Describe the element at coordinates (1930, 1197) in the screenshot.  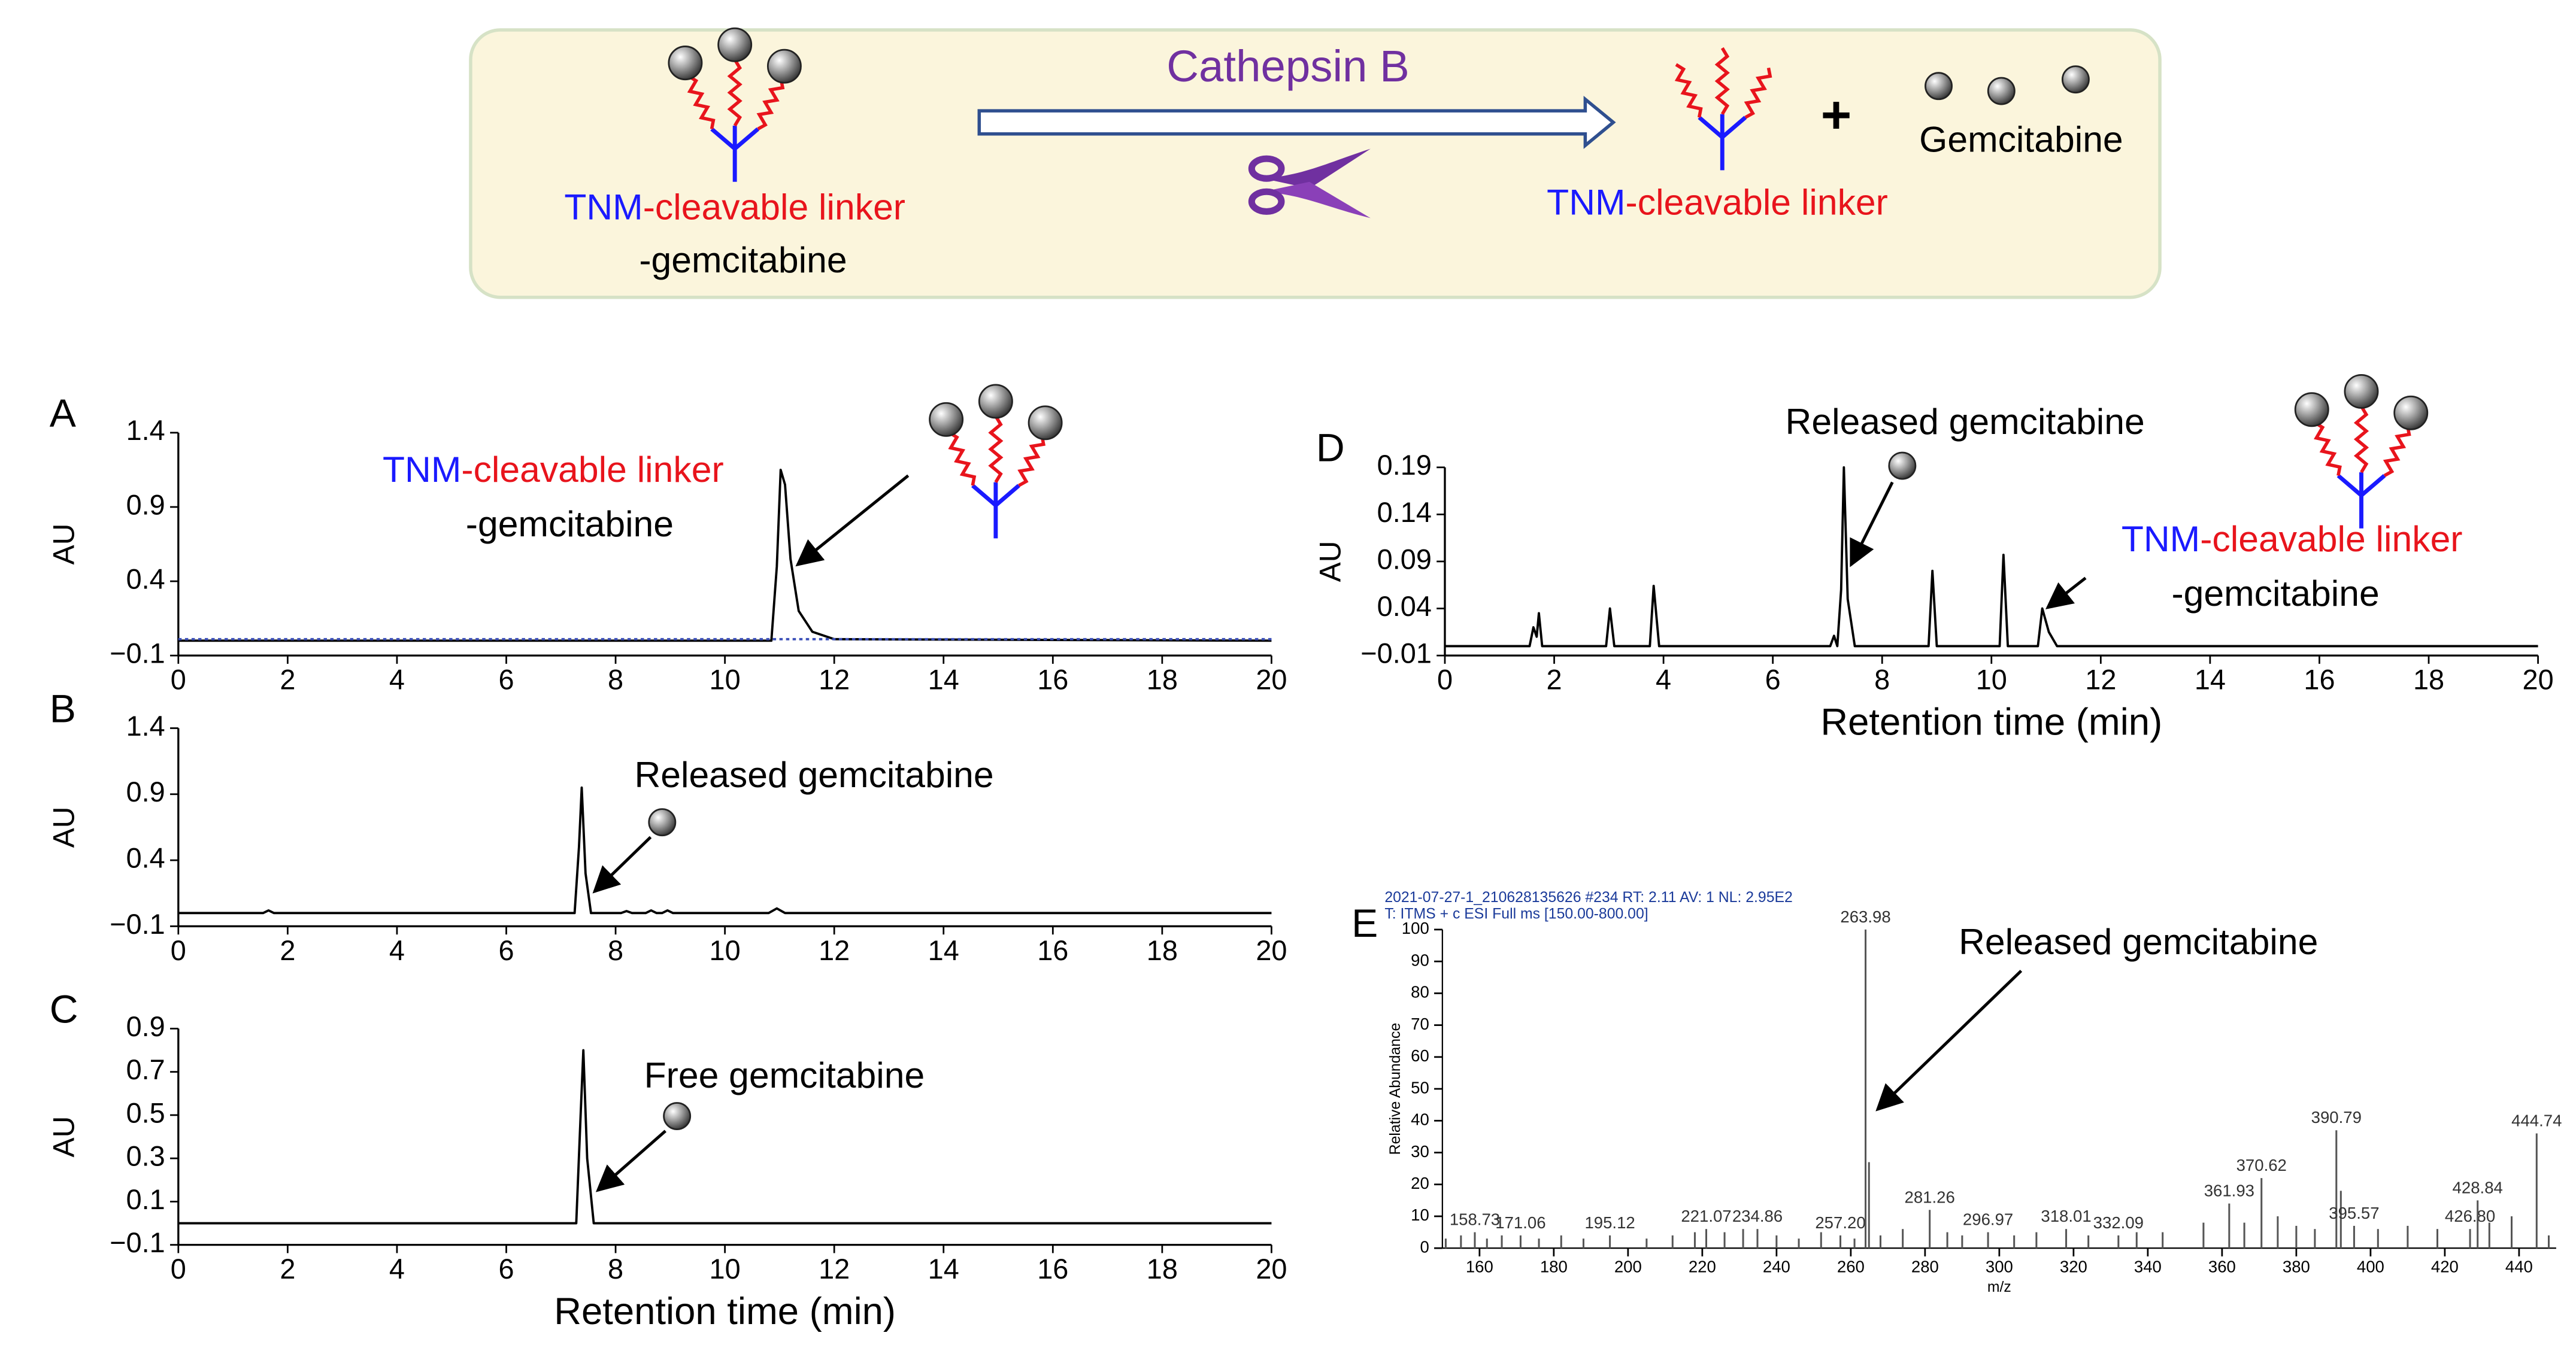
I see `peak-label: 281.26` at that location.